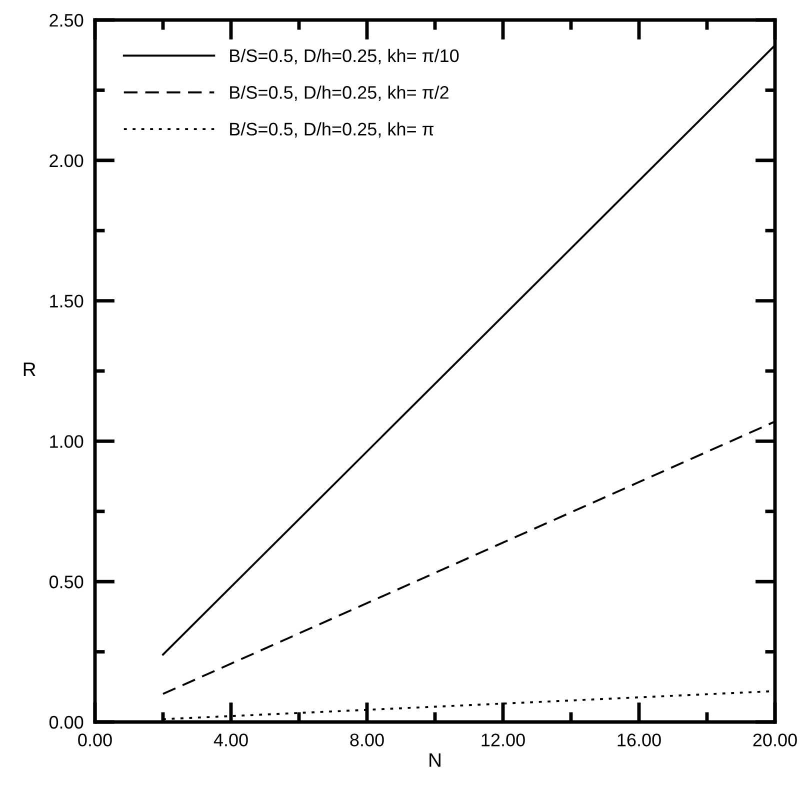 The image size is (802, 789). What do you see at coordinates (67, 441) in the screenshot?
I see `y-tick-label: 1.00` at bounding box center [67, 441].